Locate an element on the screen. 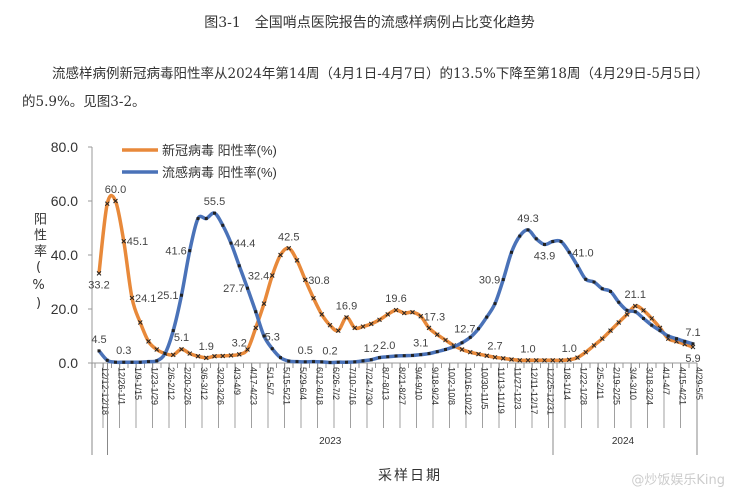 This screenshot has height=500, width=739. y-tick-label: 40.0 is located at coordinates (64, 255).